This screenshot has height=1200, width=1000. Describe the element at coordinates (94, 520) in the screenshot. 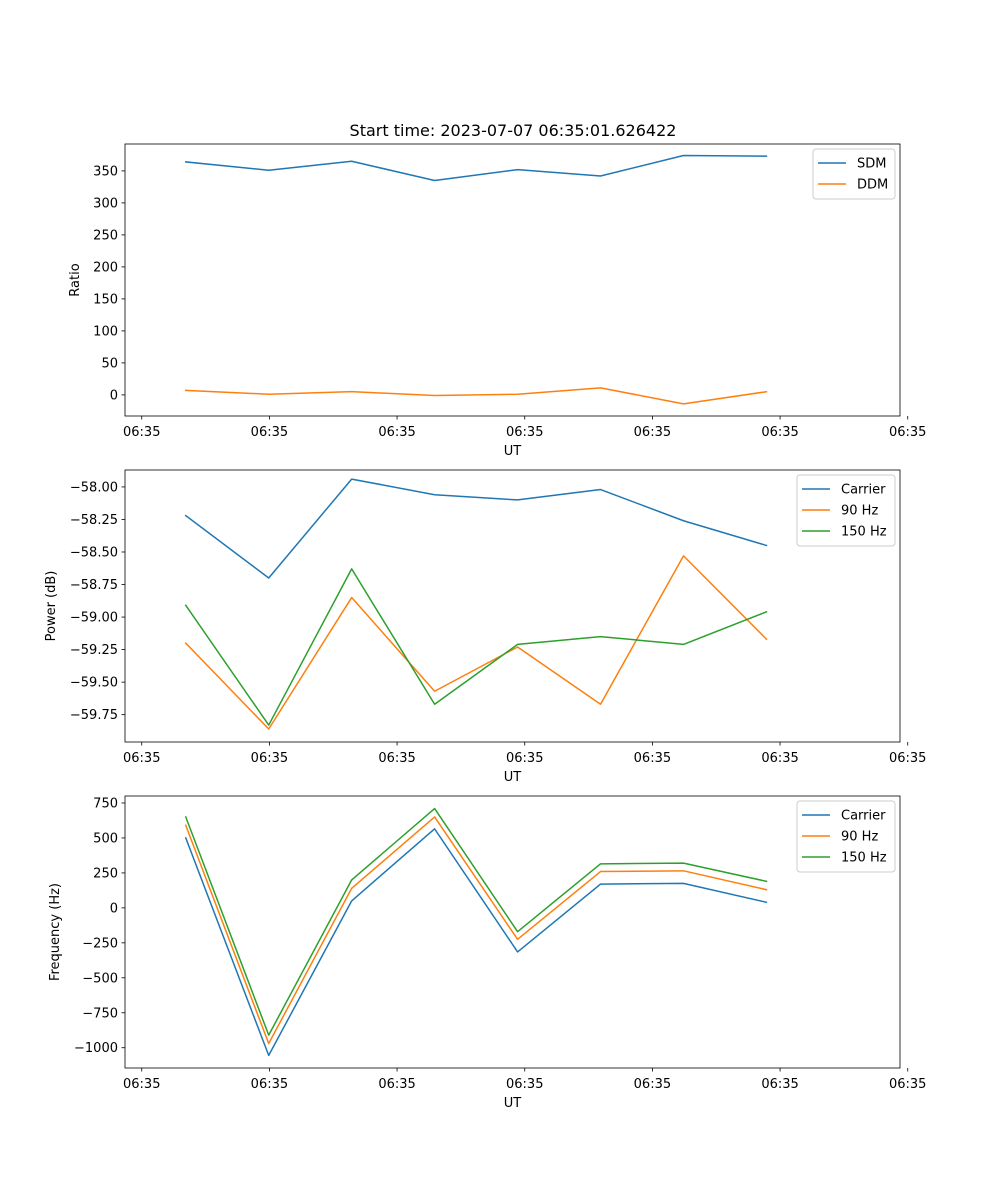

I see `y-tick-label: −58.25` at that location.